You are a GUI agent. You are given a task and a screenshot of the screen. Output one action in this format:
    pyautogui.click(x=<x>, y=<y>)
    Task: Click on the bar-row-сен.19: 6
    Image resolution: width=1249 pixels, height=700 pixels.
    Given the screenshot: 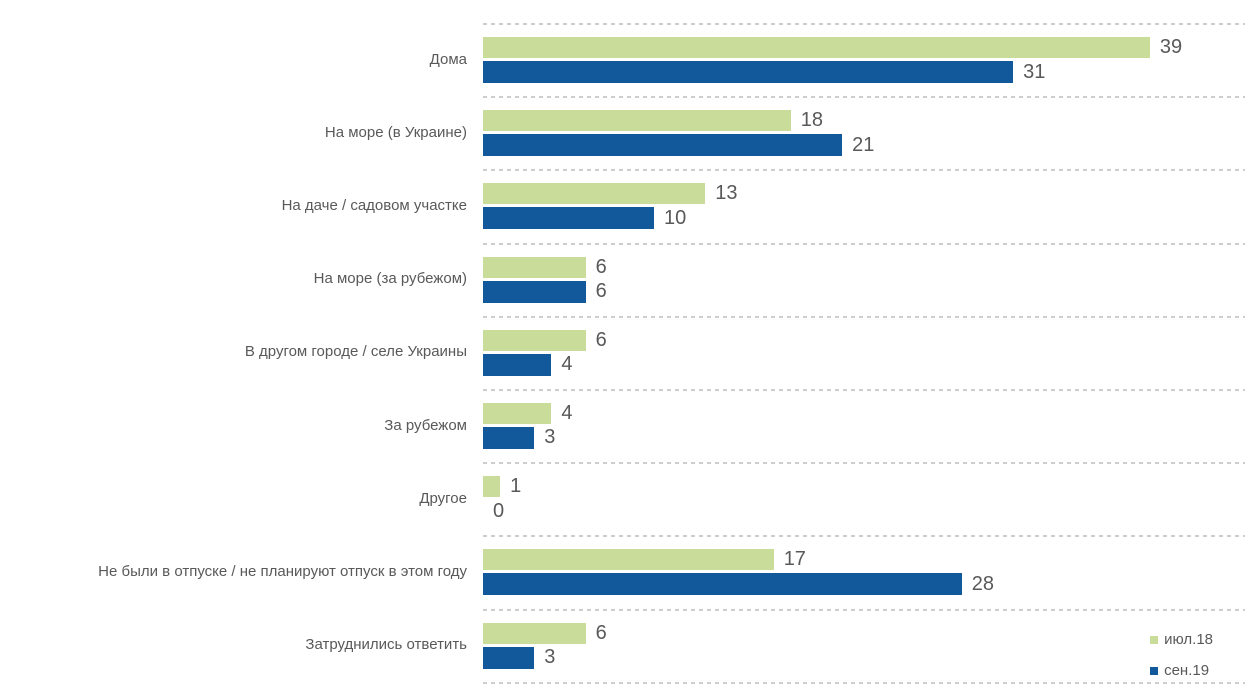 What is the action you would take?
    pyautogui.click(x=866, y=291)
    